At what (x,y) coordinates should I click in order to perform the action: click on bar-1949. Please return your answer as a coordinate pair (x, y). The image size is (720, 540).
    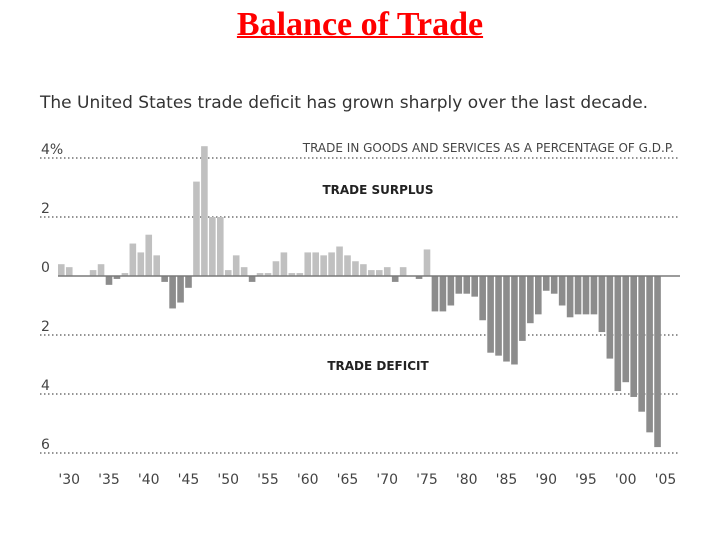
    Looking at the image, I should click on (220, 246).